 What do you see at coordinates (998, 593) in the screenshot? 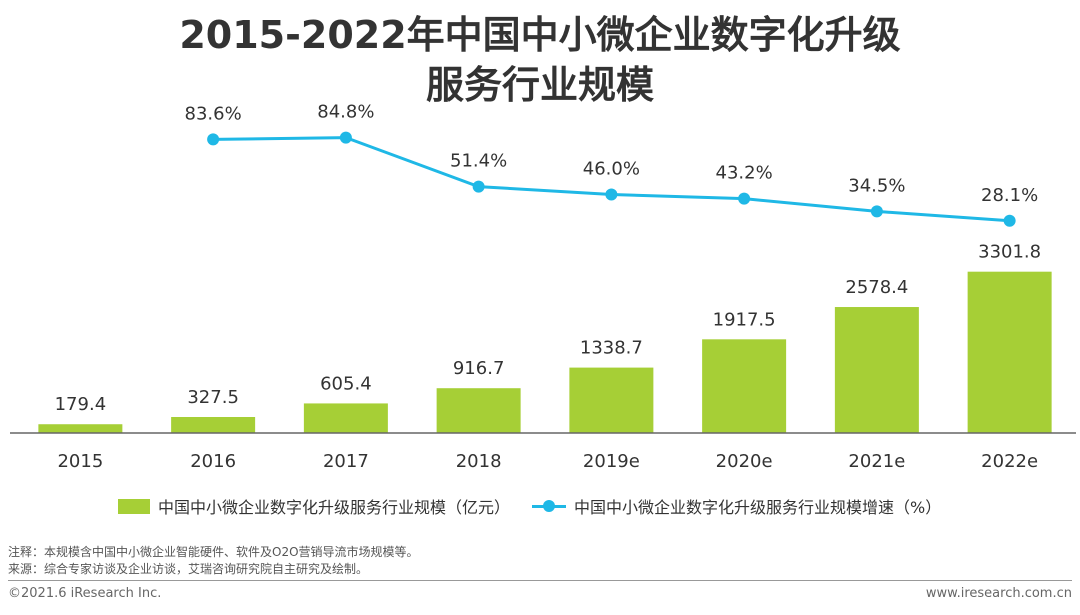
I see `footer-url: www.iresearch.com.cn` at bounding box center [998, 593].